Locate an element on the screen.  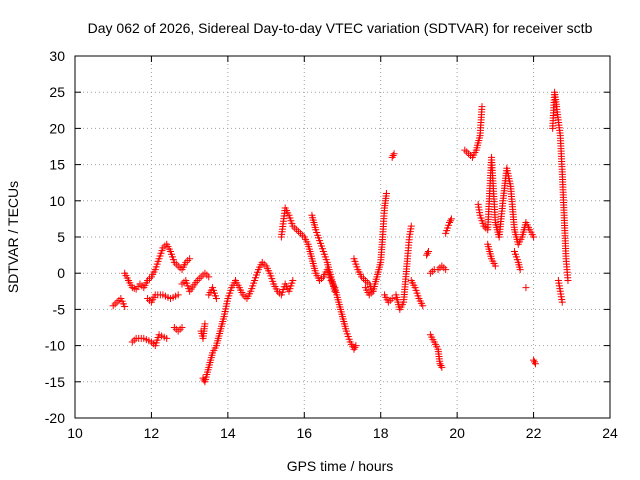
y-tick-label: -20 is located at coordinates (55, 418).